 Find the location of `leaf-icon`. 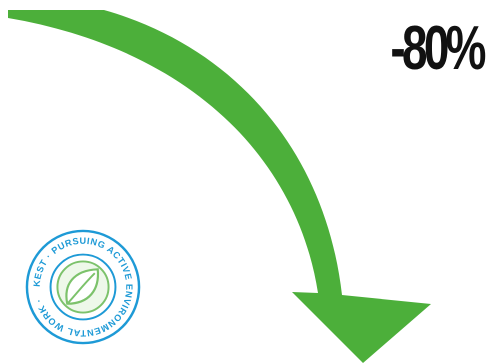

leaf-icon is located at coordinates (83, 287).